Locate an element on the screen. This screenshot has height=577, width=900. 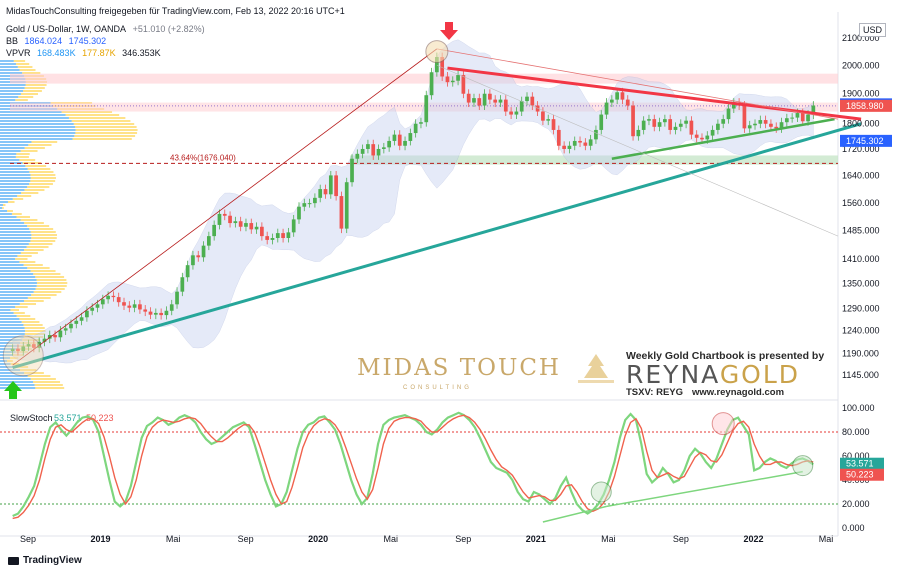
rising-trendline is located at coordinates (723, 138).